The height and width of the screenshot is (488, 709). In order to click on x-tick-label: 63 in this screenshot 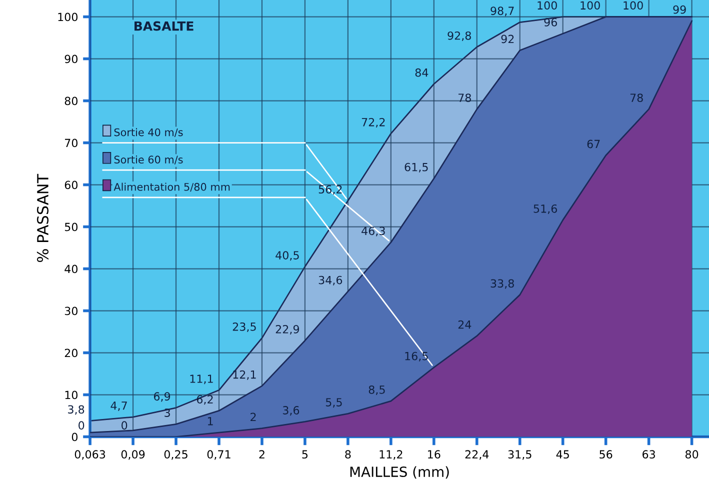, I will do `click(648, 454)`.